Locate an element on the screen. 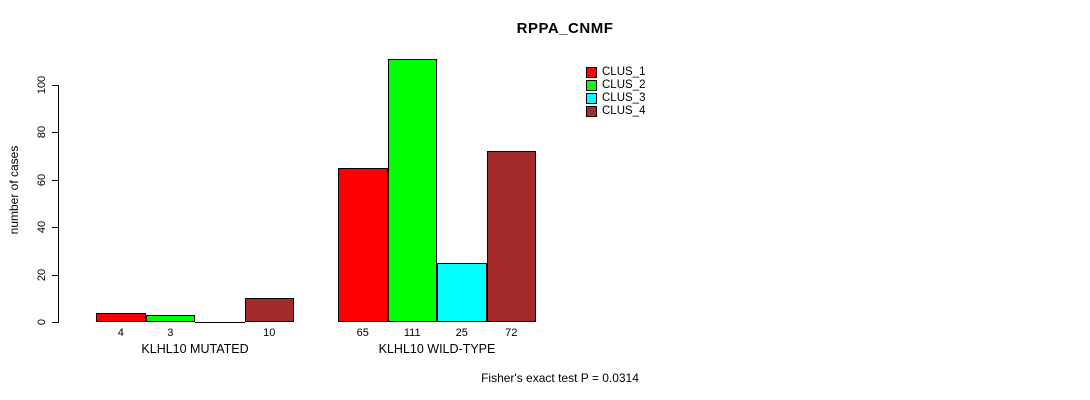 This screenshot has width=1090, height=400. legend-item-clus_2: CLUS_2 is located at coordinates (615, 85).